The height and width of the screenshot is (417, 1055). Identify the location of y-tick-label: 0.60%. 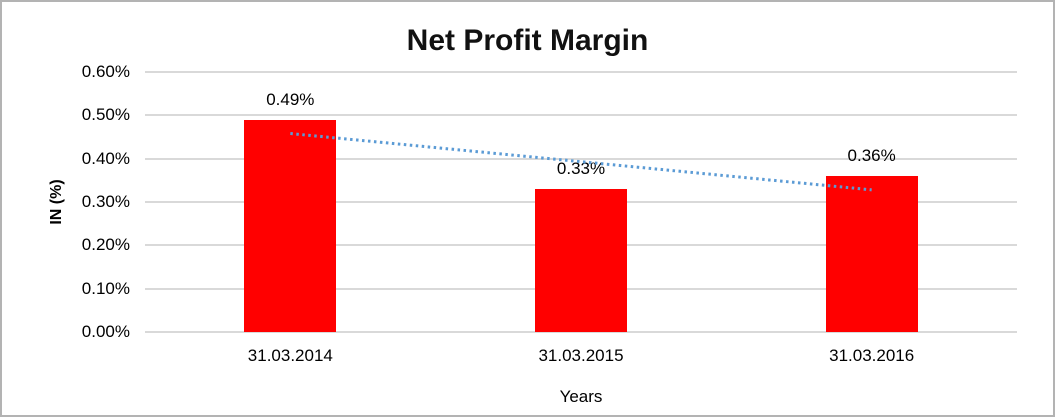
(105, 71).